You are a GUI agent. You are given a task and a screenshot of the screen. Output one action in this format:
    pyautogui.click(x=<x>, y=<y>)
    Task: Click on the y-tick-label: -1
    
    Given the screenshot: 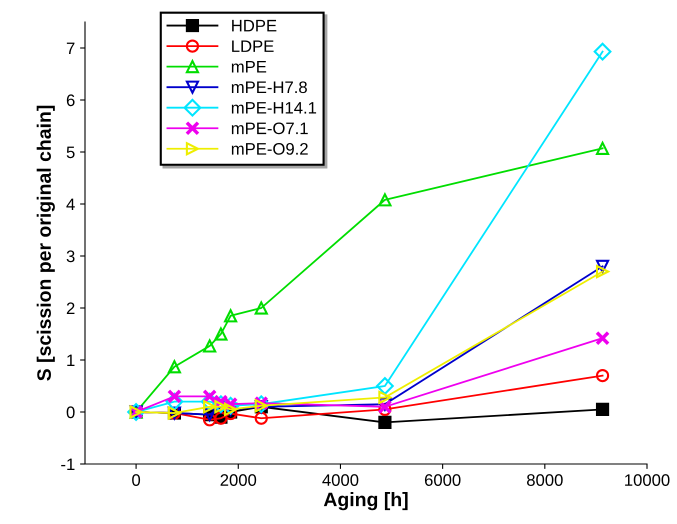 What is the action you would take?
    pyautogui.click(x=67, y=464)
    